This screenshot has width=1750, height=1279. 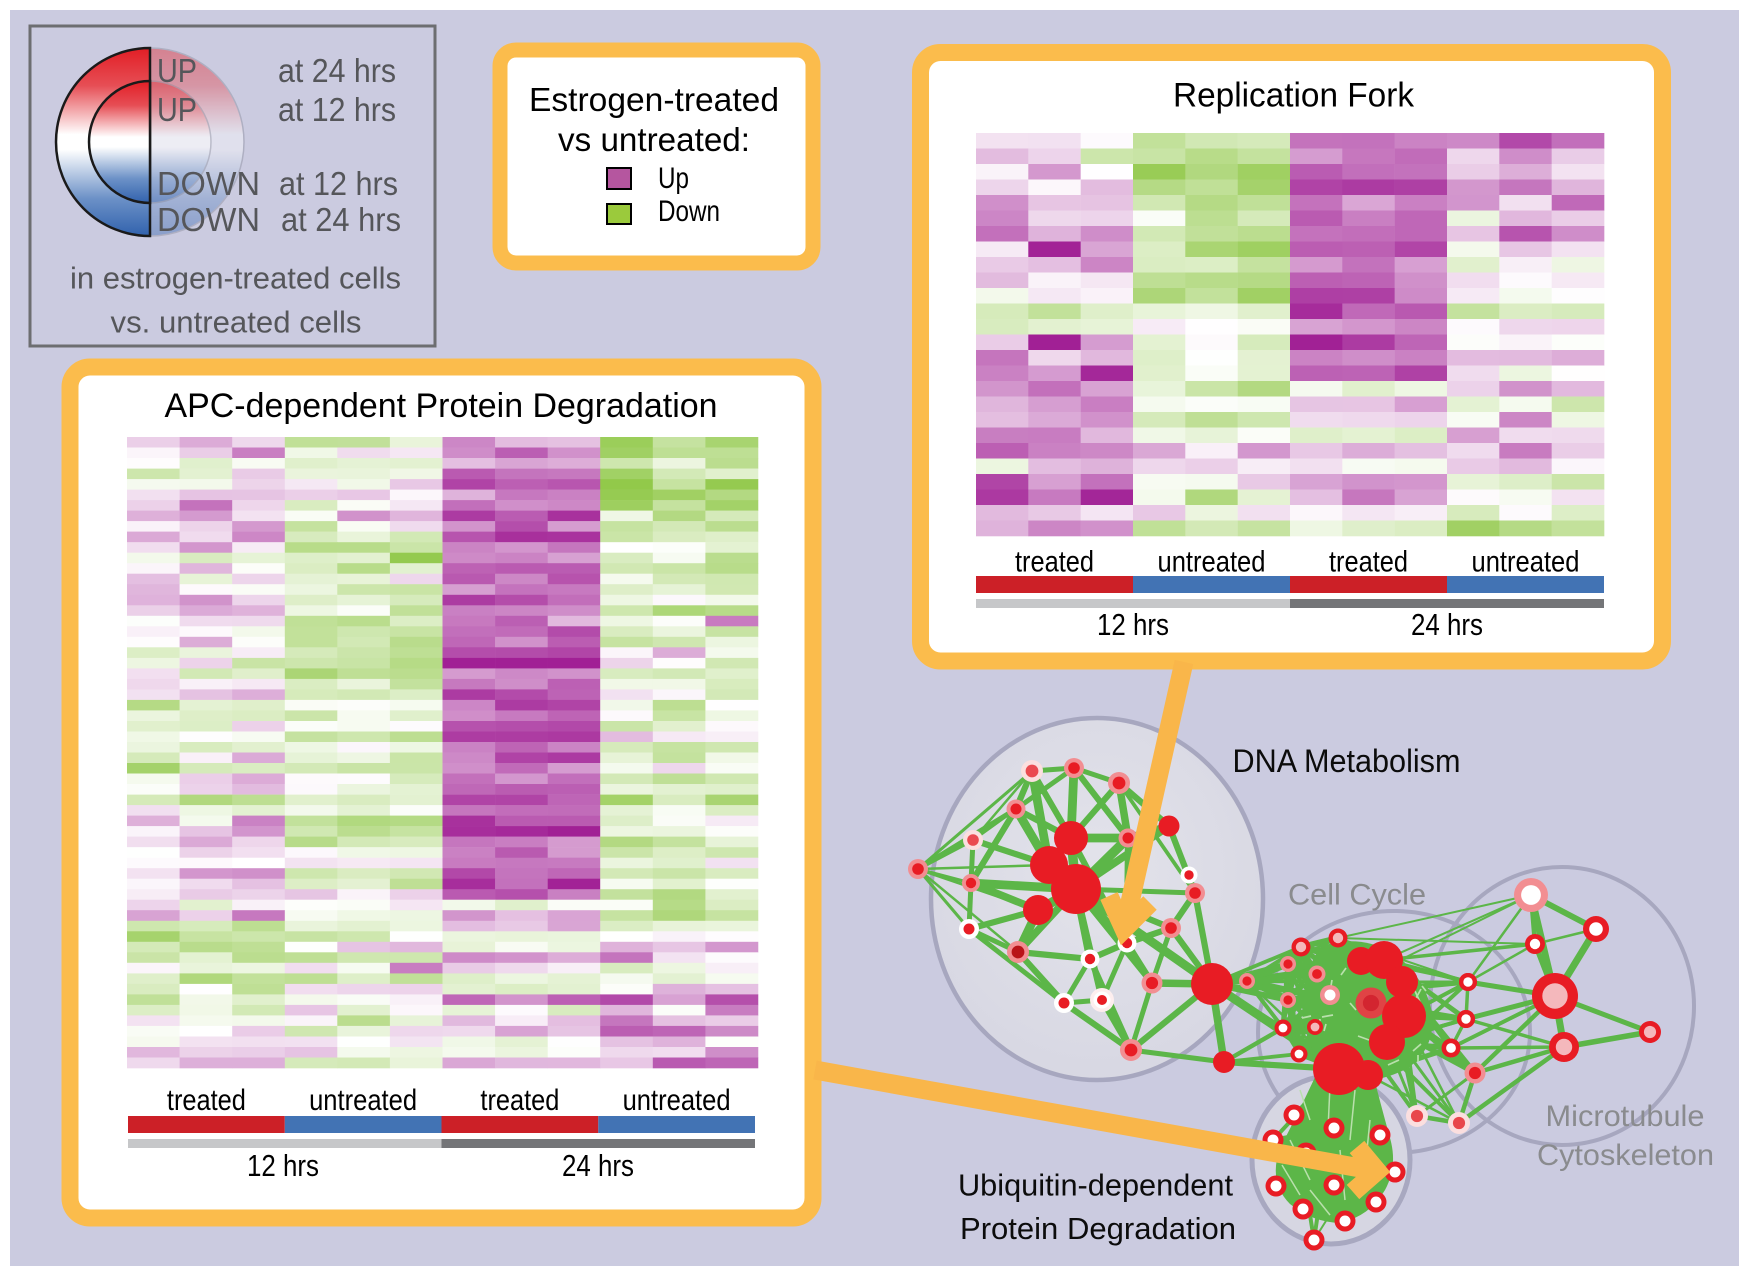 I want to click on svg-text: Up, so click(x=673, y=178).